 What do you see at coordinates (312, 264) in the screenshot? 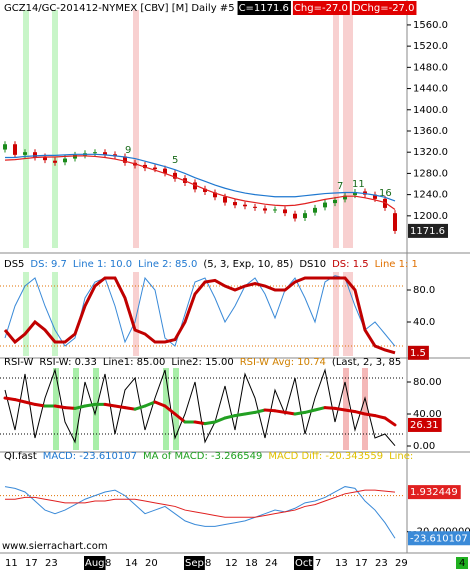
I see `indicator-label: DS10` at bounding box center [312, 264].